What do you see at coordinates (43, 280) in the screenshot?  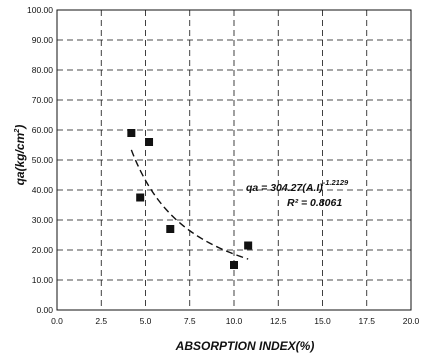 I see `y-tick-label: 10.00` at bounding box center [43, 280].